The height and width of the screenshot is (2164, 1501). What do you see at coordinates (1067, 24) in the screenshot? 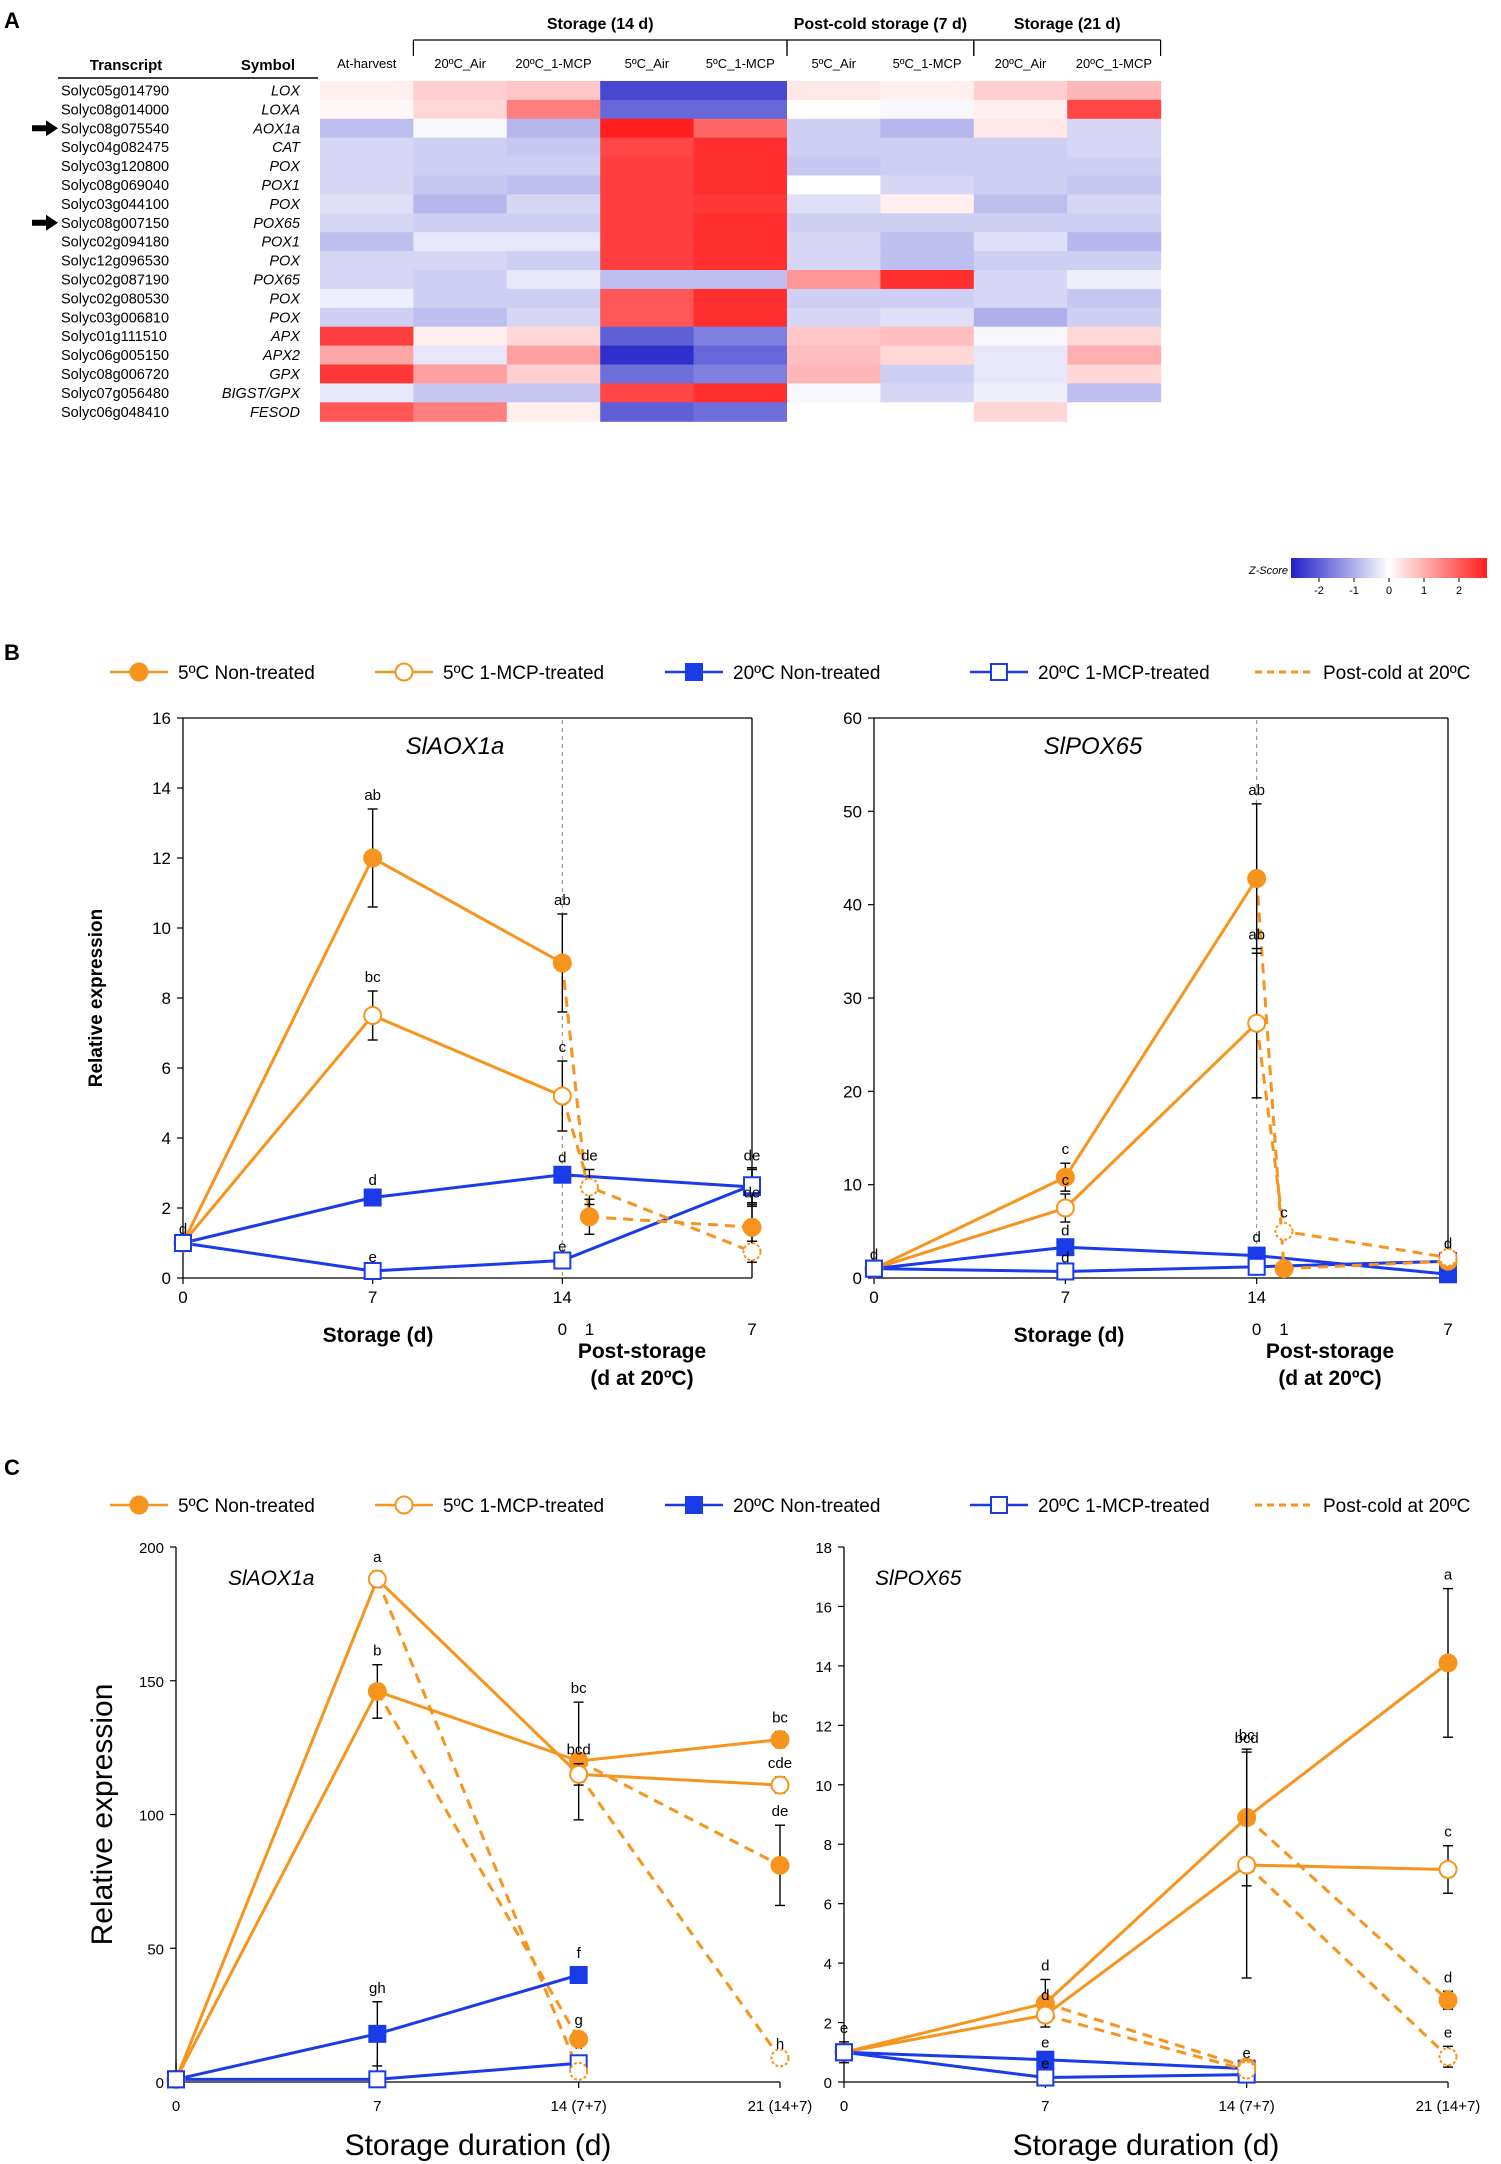
I see `group-header: Storage (21 d)` at bounding box center [1067, 24].